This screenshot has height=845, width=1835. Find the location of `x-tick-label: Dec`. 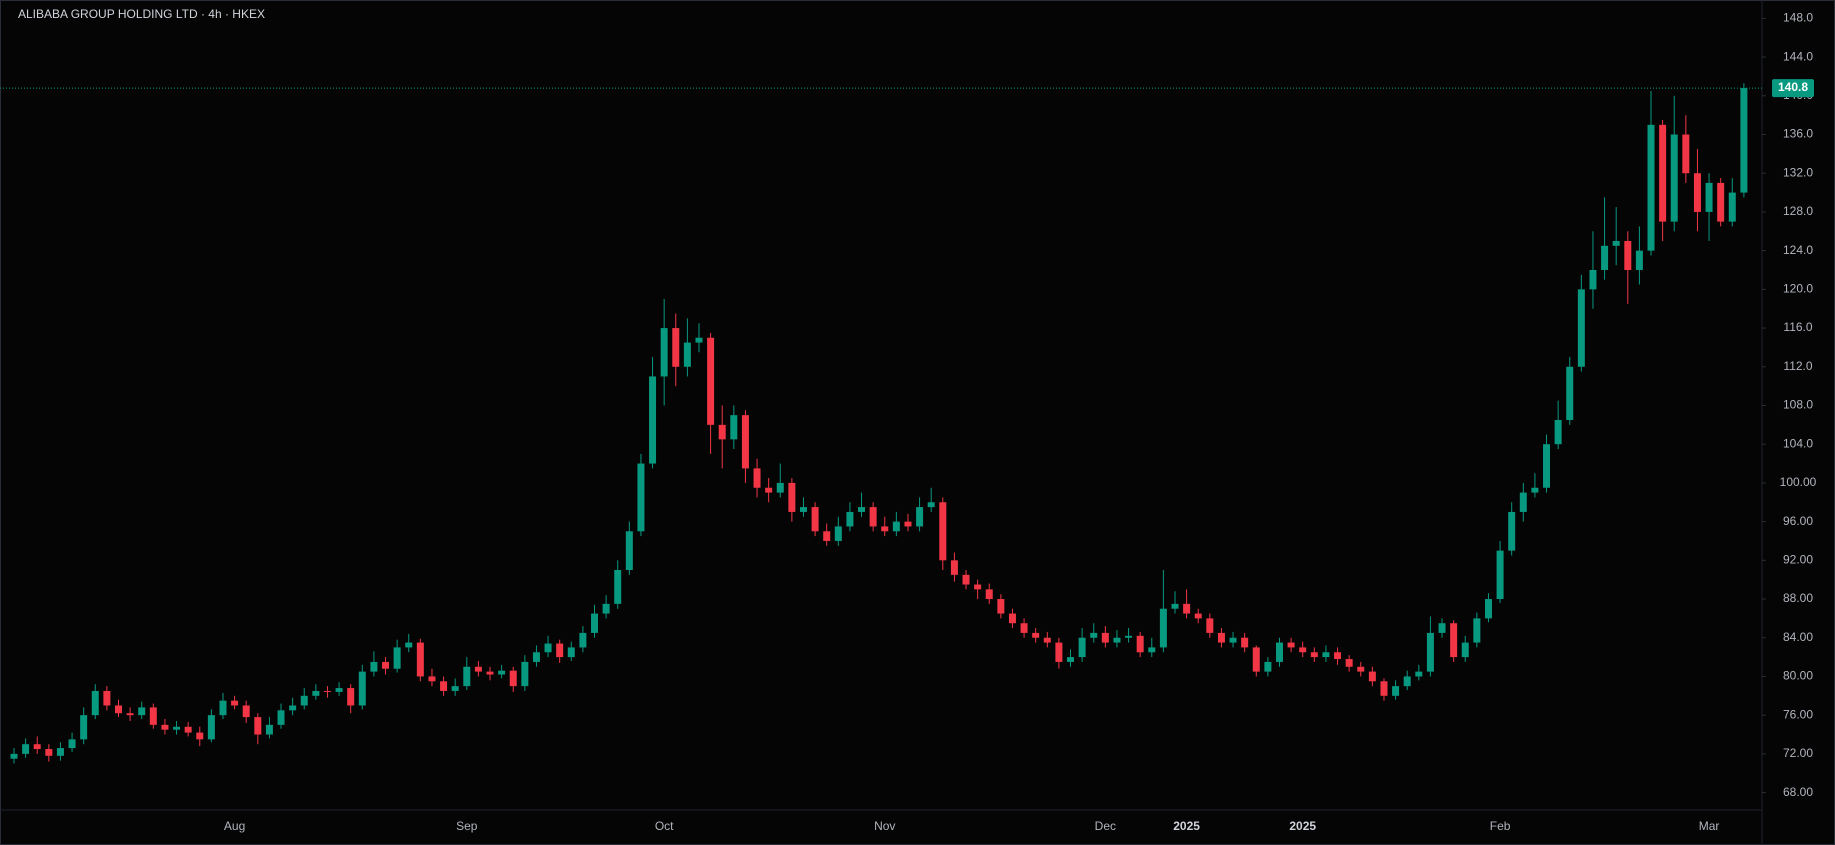

x-tick-label: Dec is located at coordinates (1105, 826).